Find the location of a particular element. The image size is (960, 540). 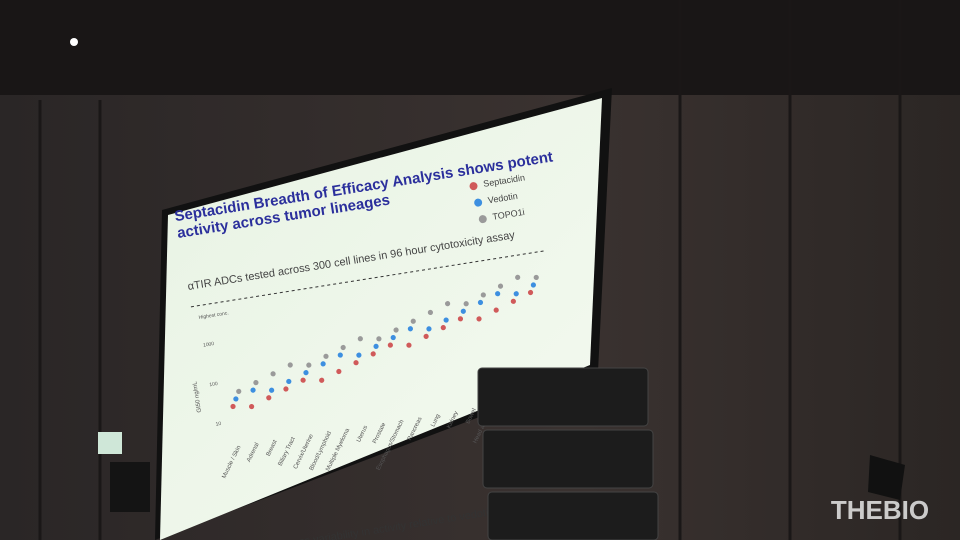

y-tick-label: Highest conc. is located at coordinates (213, 315).